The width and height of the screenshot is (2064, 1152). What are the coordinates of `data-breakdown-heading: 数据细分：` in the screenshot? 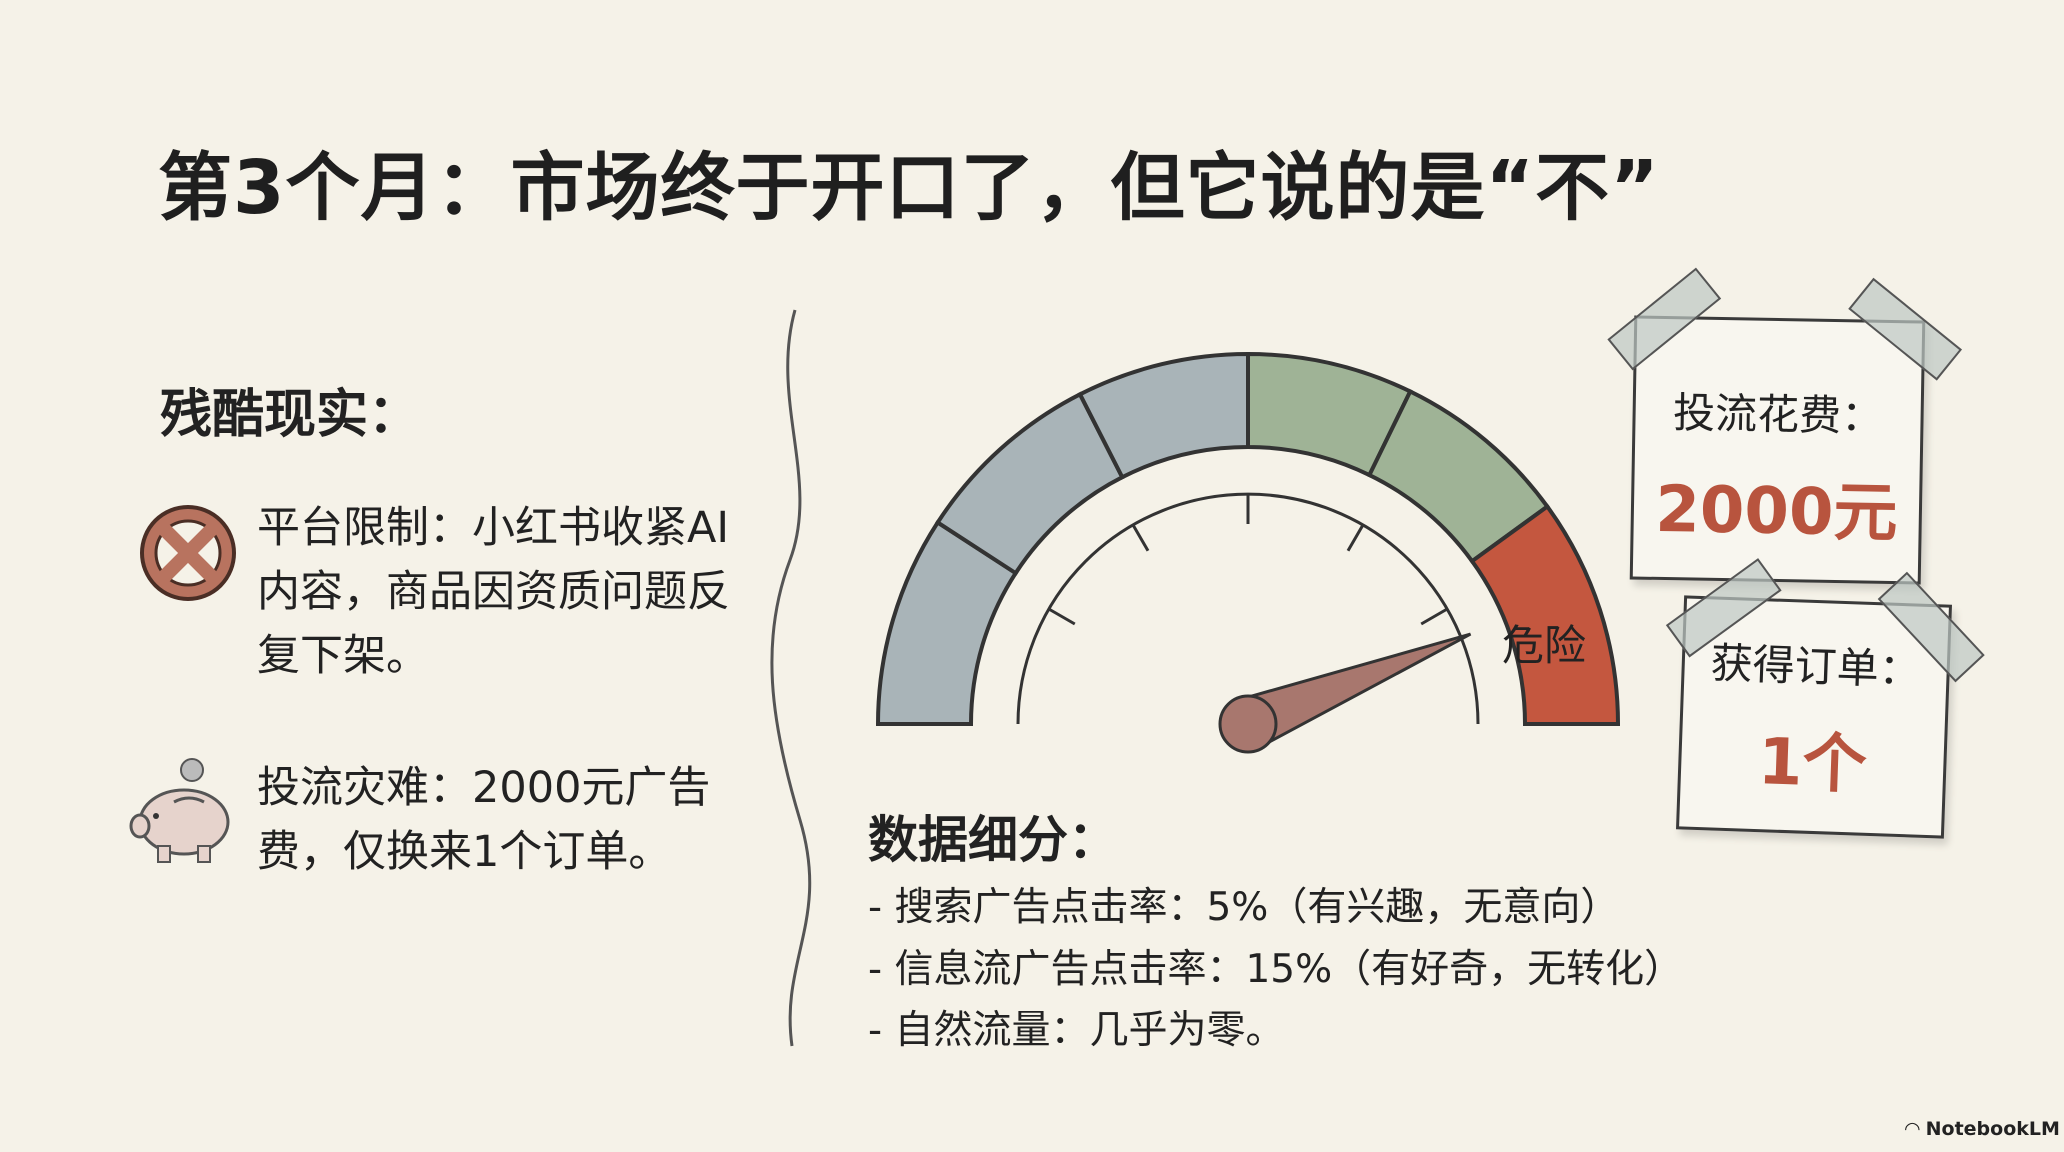 It's located at (993, 840).